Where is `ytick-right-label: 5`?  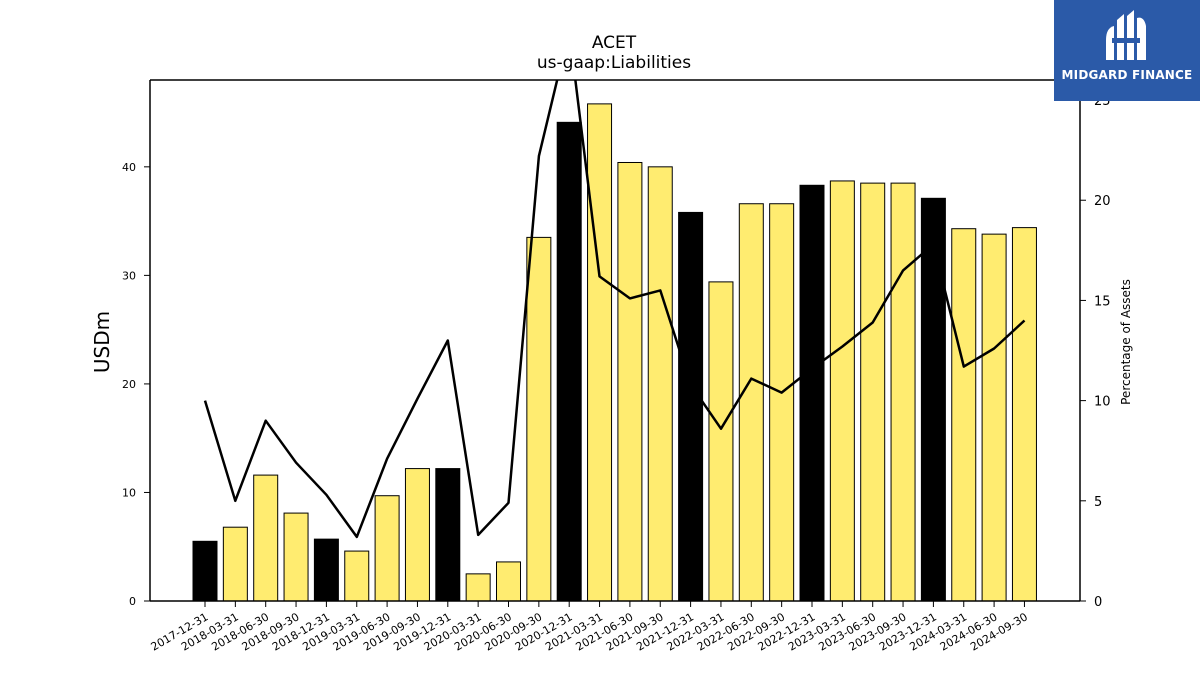 ytick-right-label: 5 is located at coordinates (1098, 502).